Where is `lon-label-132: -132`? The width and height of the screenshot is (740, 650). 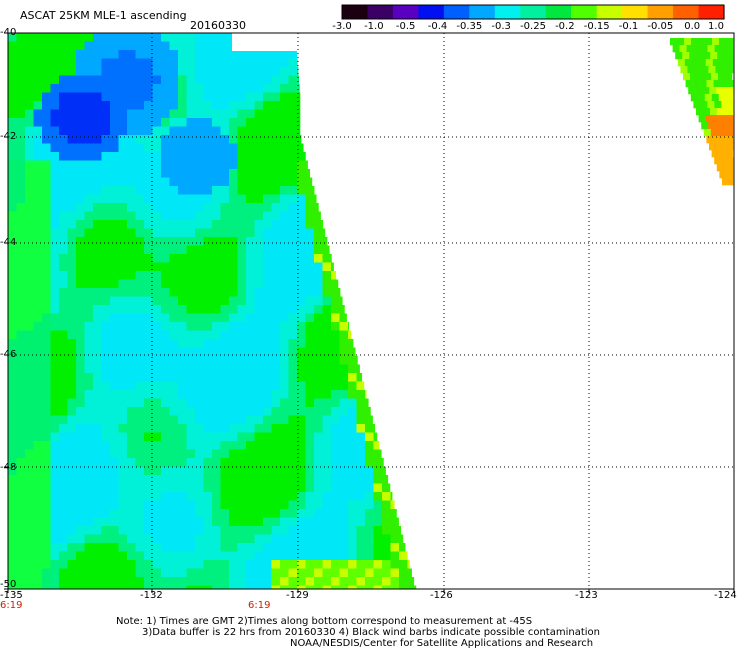
lon-label-132: -132 is located at coordinates (151, 595).